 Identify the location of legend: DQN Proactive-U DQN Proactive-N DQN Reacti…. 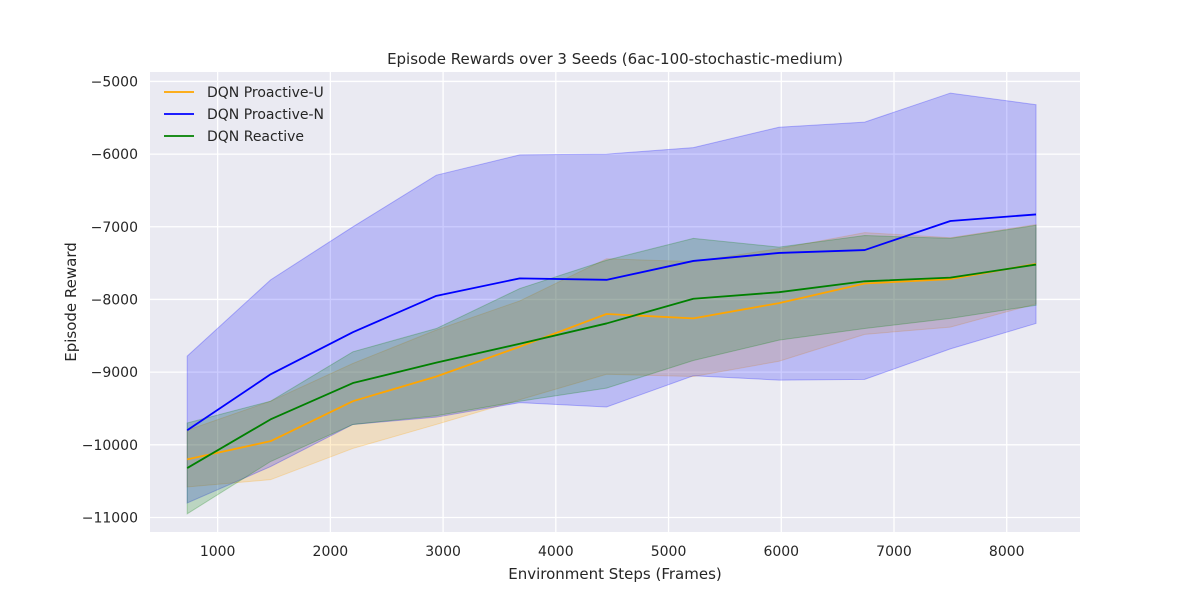
(244, 115).